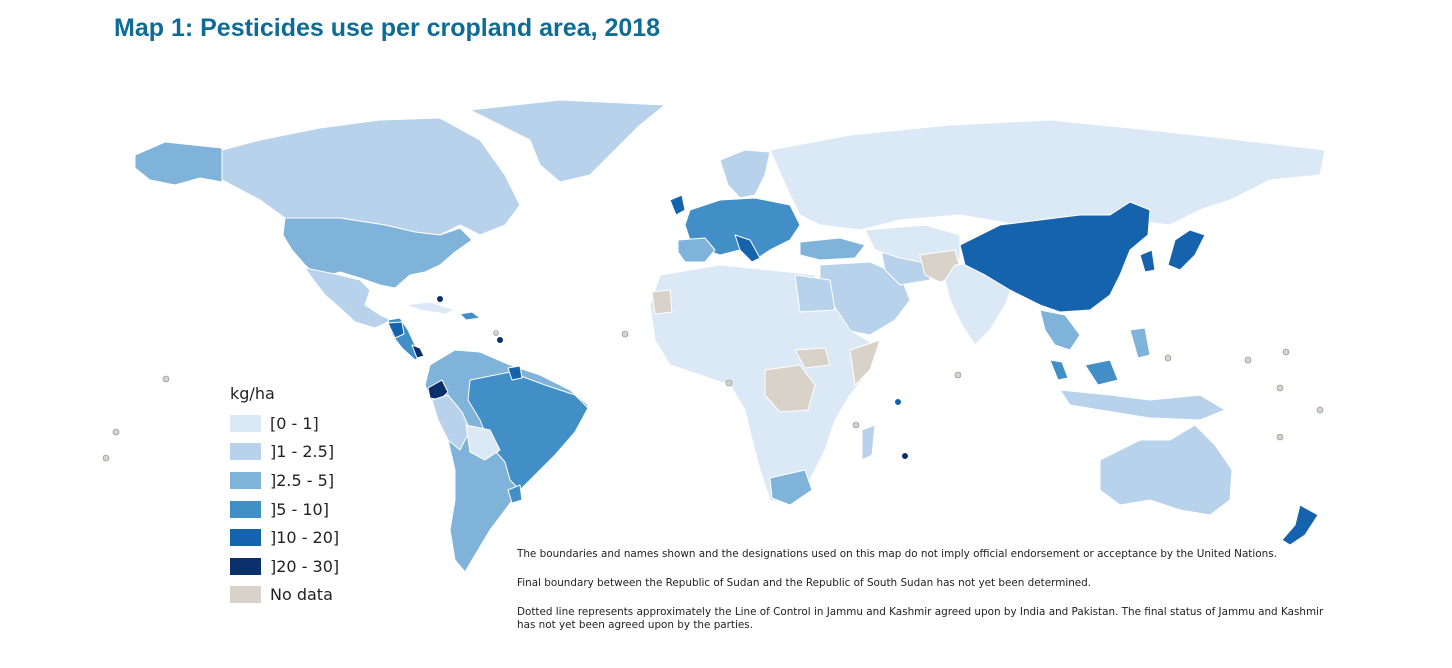  I want to click on legend-item: ]2.5 - 5], so click(284, 480).